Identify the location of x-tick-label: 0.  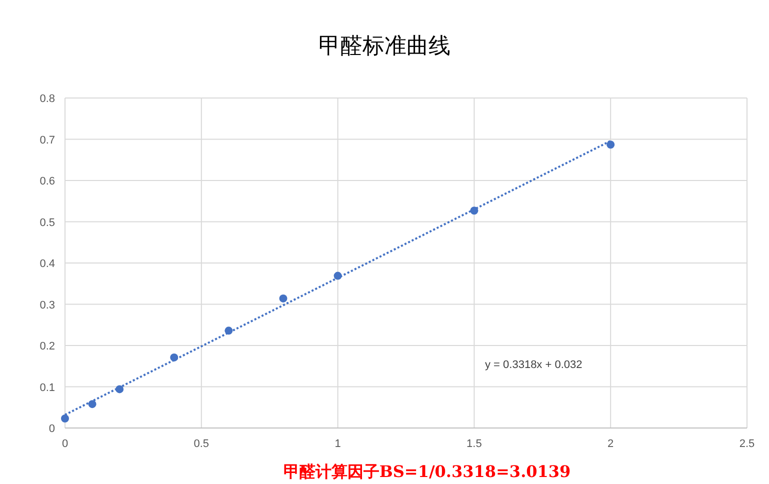
(65, 444).